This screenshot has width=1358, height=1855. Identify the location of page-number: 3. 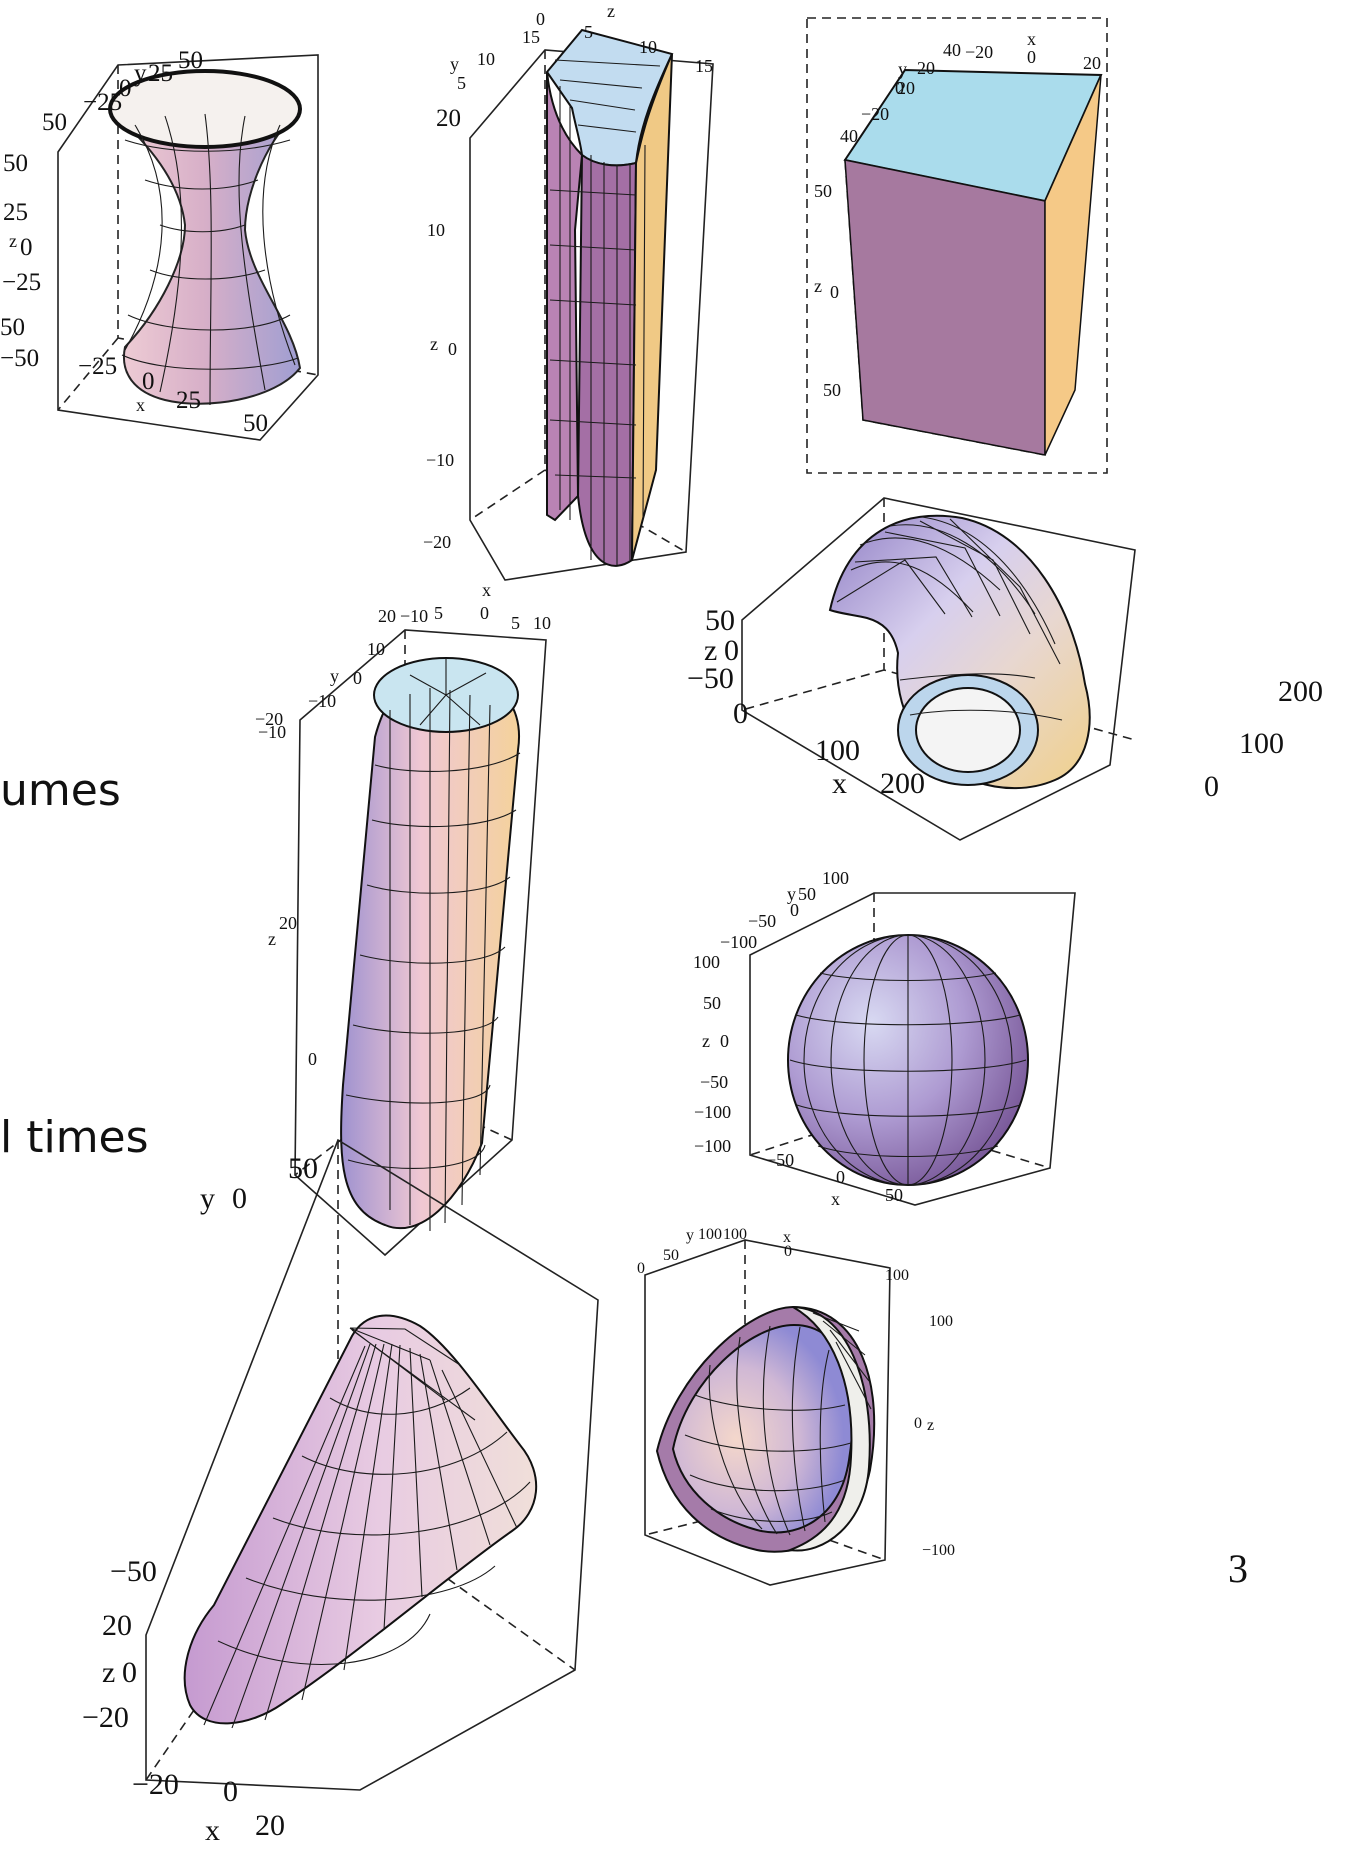
(1238, 1568).